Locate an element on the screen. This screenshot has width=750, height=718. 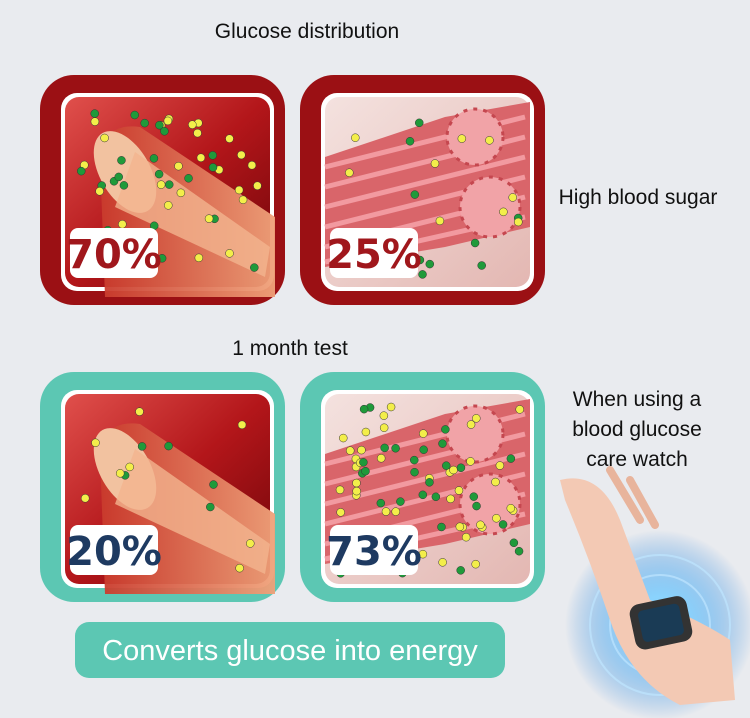
percent-label: 25% is located at coordinates (374, 255).